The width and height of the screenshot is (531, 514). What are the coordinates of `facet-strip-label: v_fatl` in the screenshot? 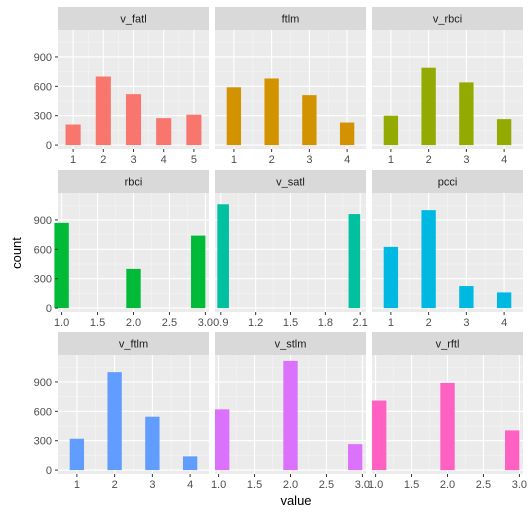 It's located at (133, 20).